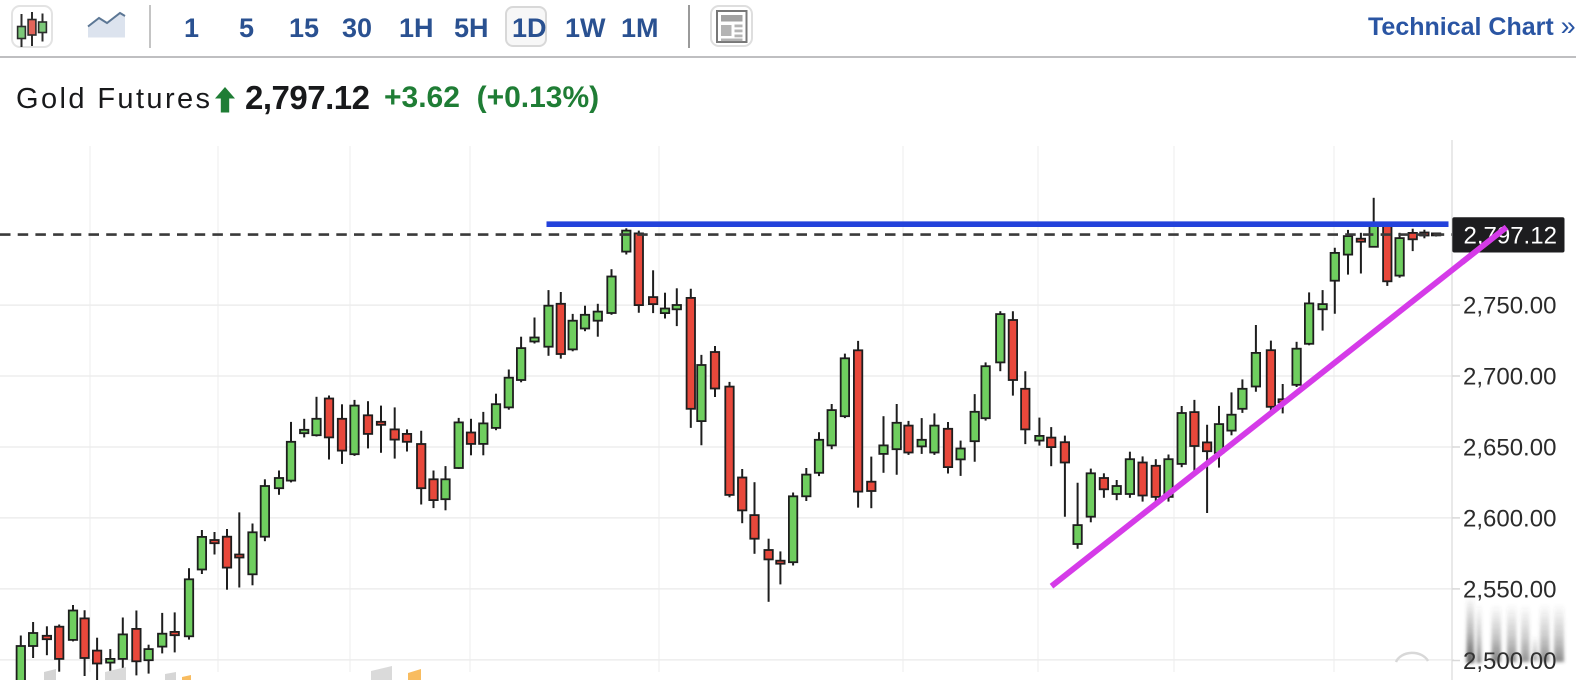 The width and height of the screenshot is (1576, 680). What do you see at coordinates (1509, 448) in the screenshot?
I see `svg-text: 2,650.00` at bounding box center [1509, 448].